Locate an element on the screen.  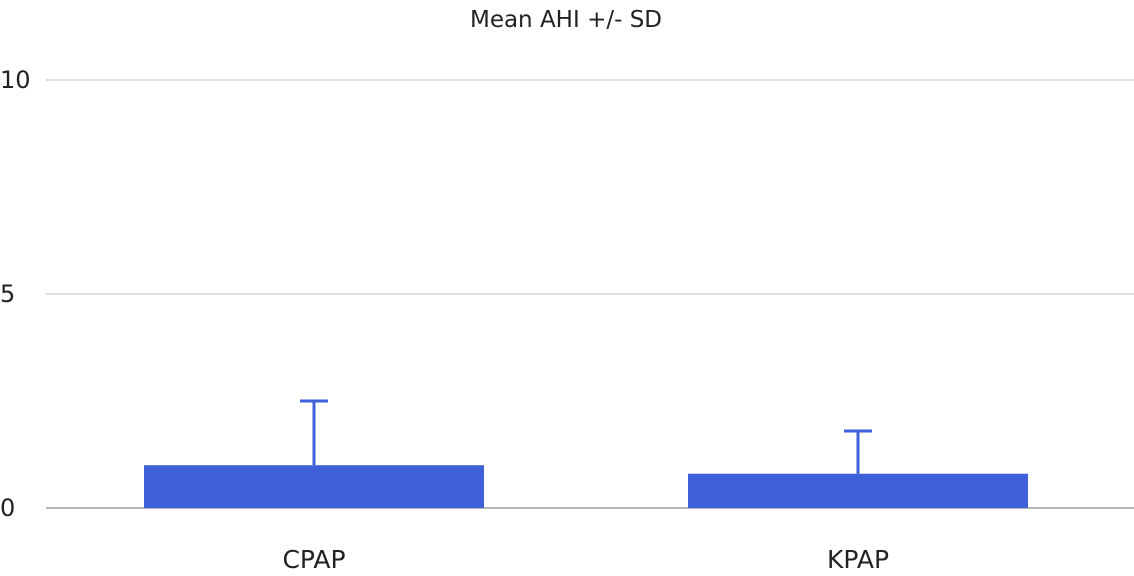
bar-kpap is located at coordinates (858, 490).